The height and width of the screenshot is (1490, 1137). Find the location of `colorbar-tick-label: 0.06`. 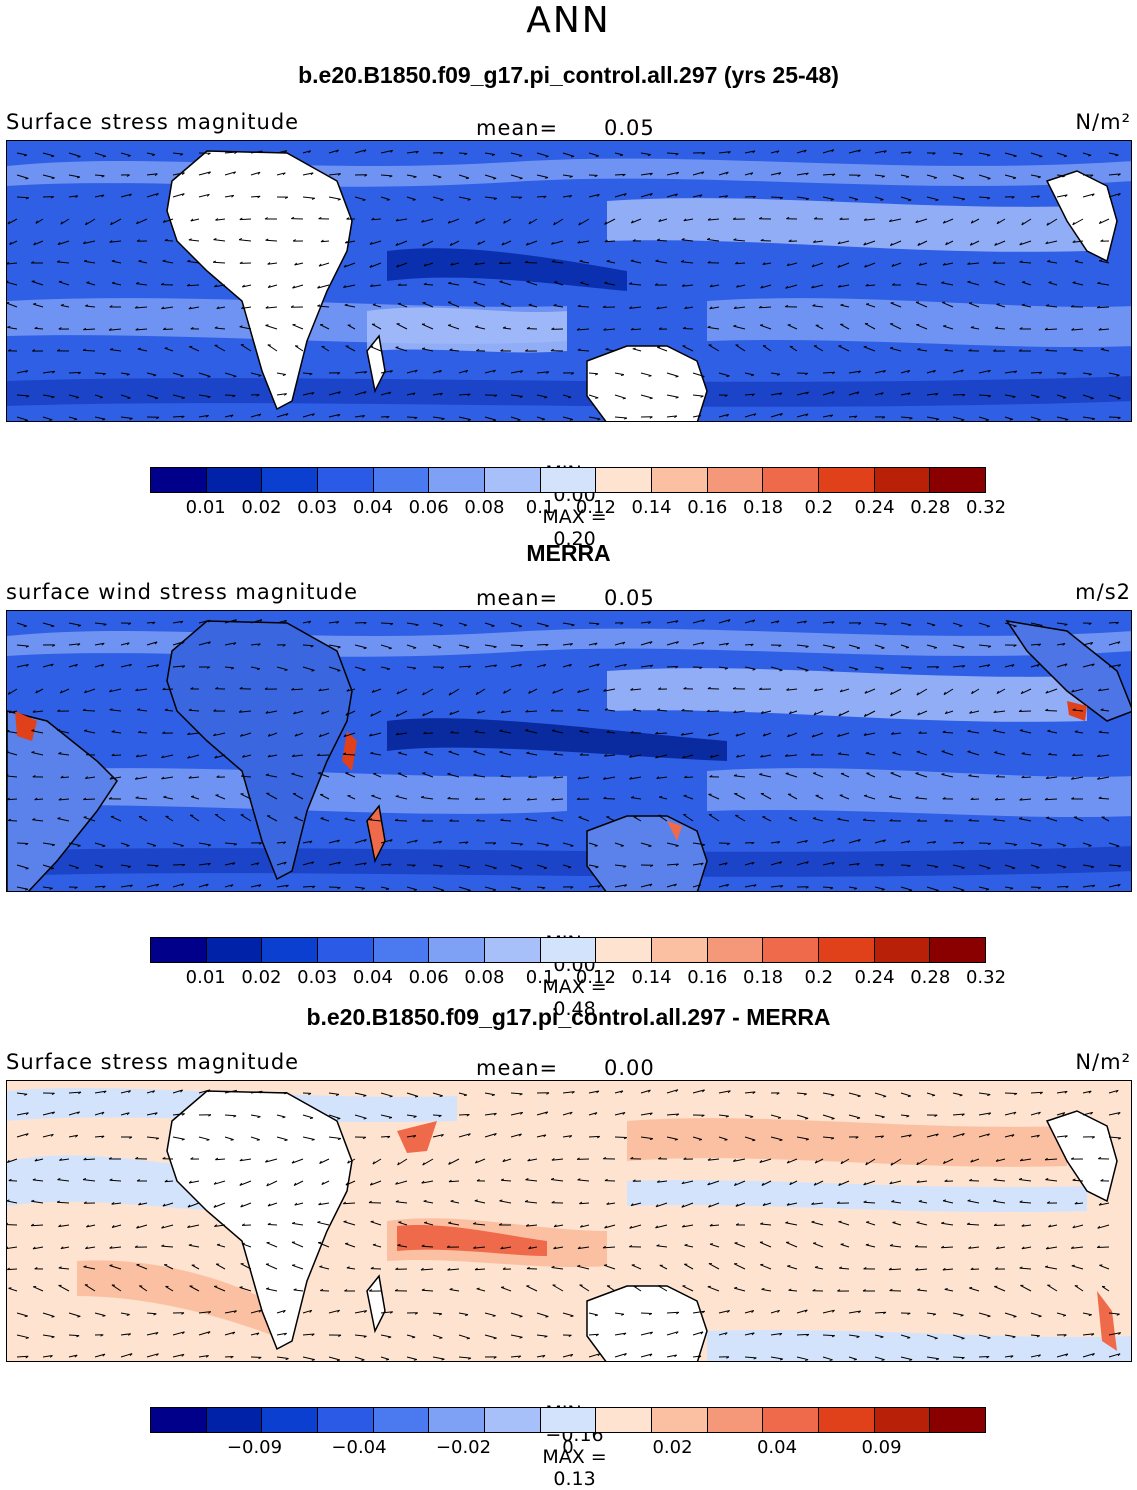

colorbar-tick-label: 0.06 is located at coordinates (429, 977).